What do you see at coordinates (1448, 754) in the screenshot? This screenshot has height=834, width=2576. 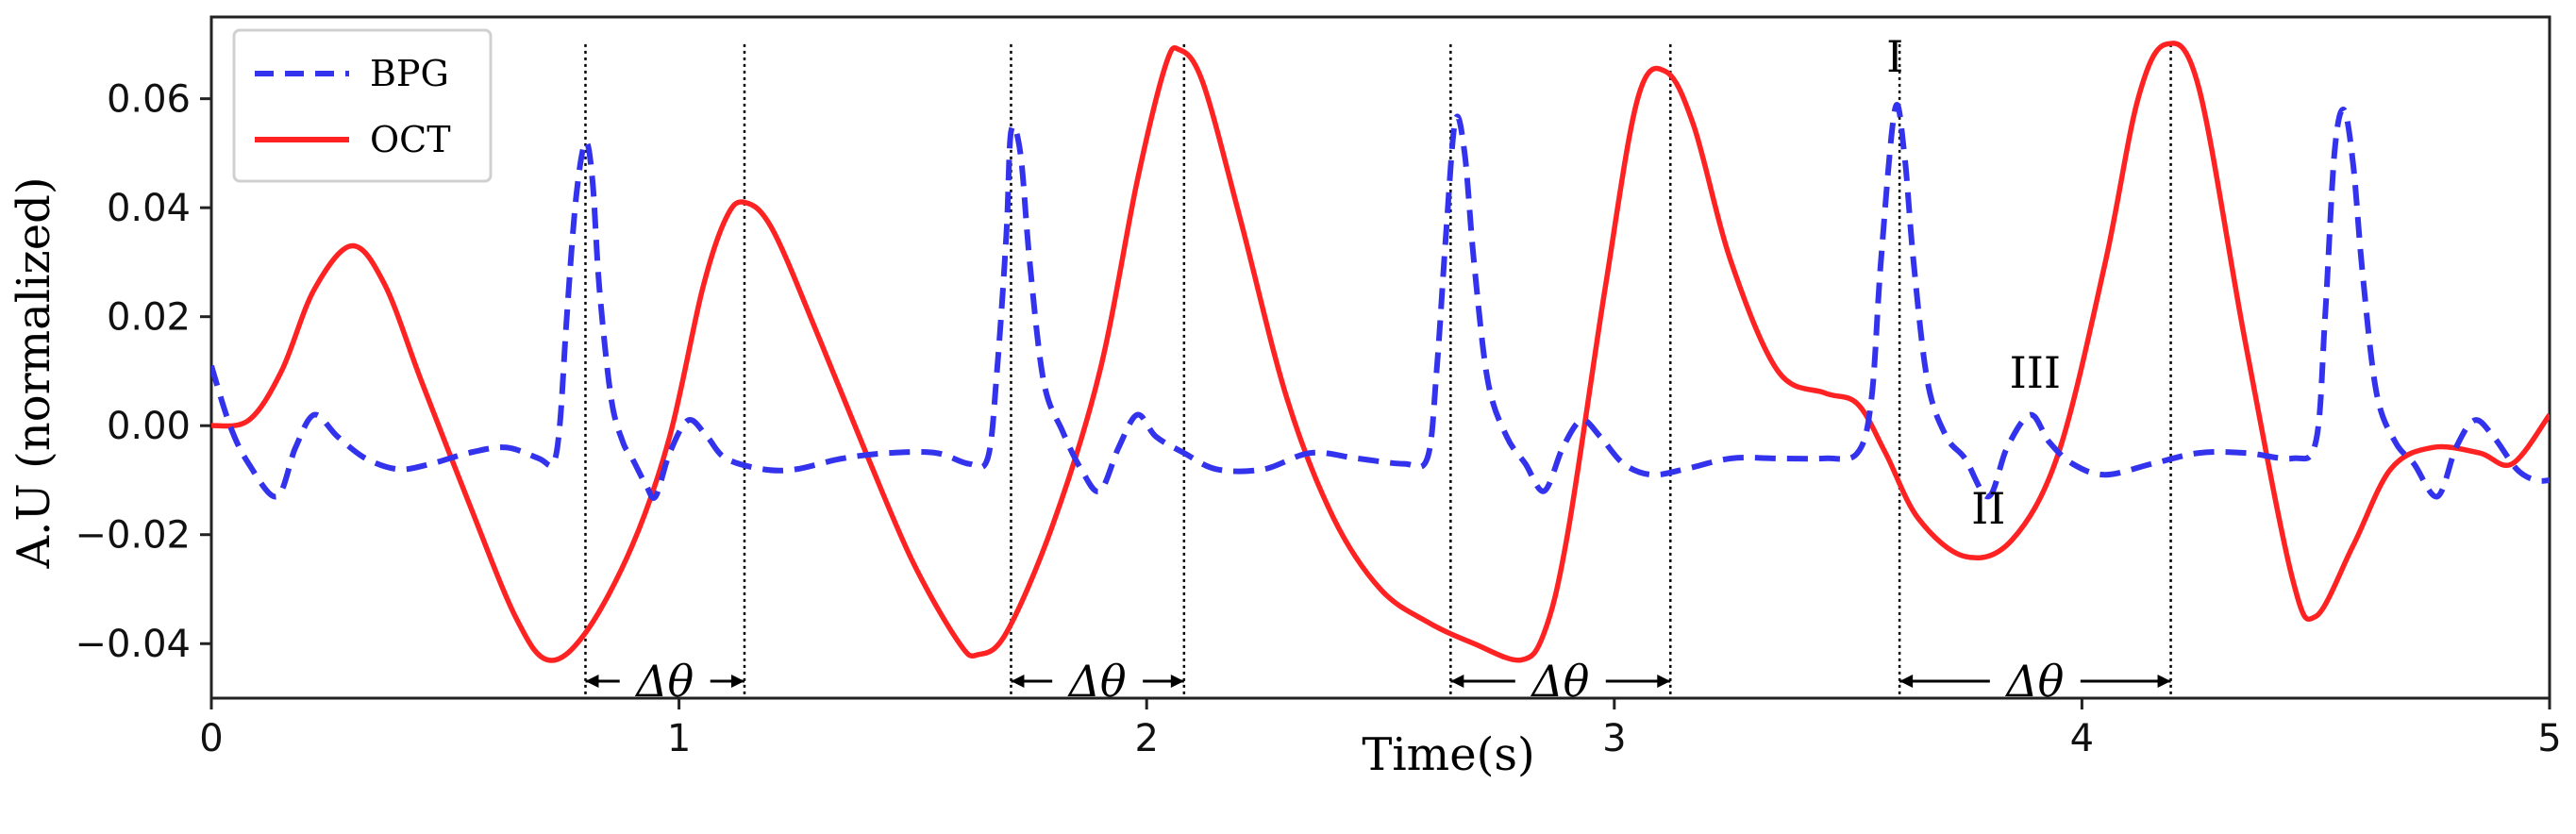 I see `x-axis-label: Time(s)` at bounding box center [1448, 754].